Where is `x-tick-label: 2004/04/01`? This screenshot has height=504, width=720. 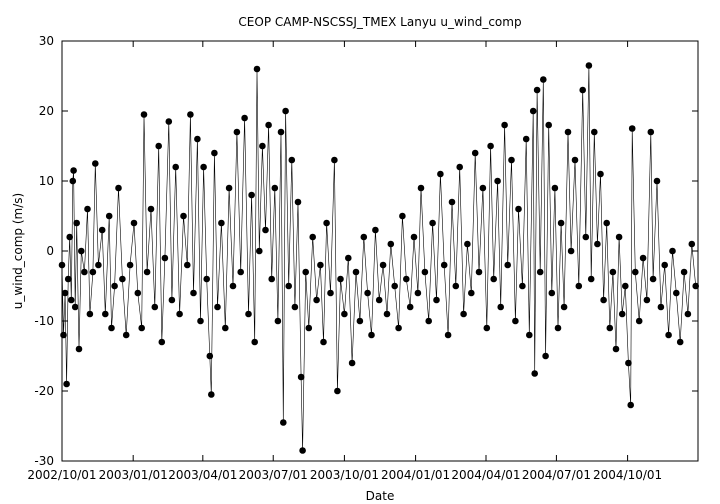
x-tick-label: 2004/04/01 is located at coordinates (485, 475).